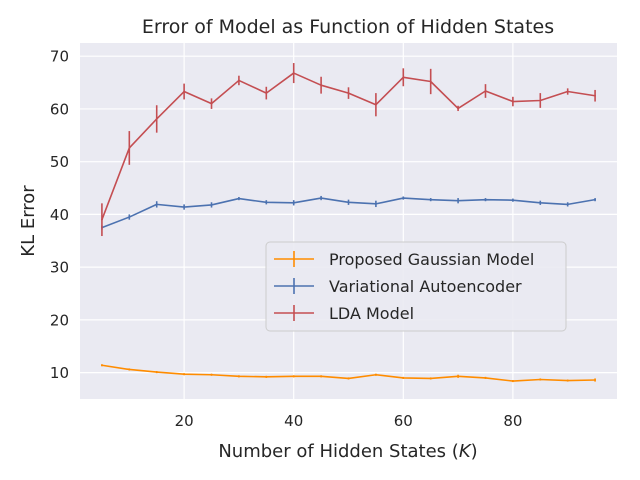  What do you see at coordinates (59, 373) in the screenshot?
I see `y-tick-label: 10` at bounding box center [59, 373].